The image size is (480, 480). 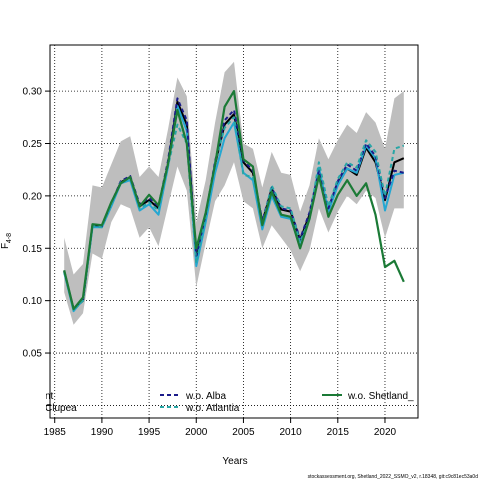 I want to click on y-axis-label: F, so click(x=5, y=246).